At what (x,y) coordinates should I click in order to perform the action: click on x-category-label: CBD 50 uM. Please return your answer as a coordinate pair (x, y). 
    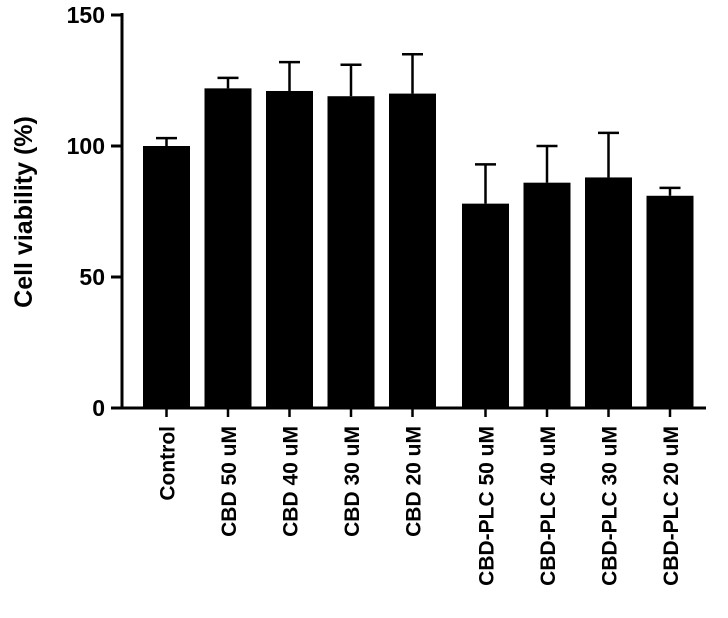
    Looking at the image, I should click on (229, 481).